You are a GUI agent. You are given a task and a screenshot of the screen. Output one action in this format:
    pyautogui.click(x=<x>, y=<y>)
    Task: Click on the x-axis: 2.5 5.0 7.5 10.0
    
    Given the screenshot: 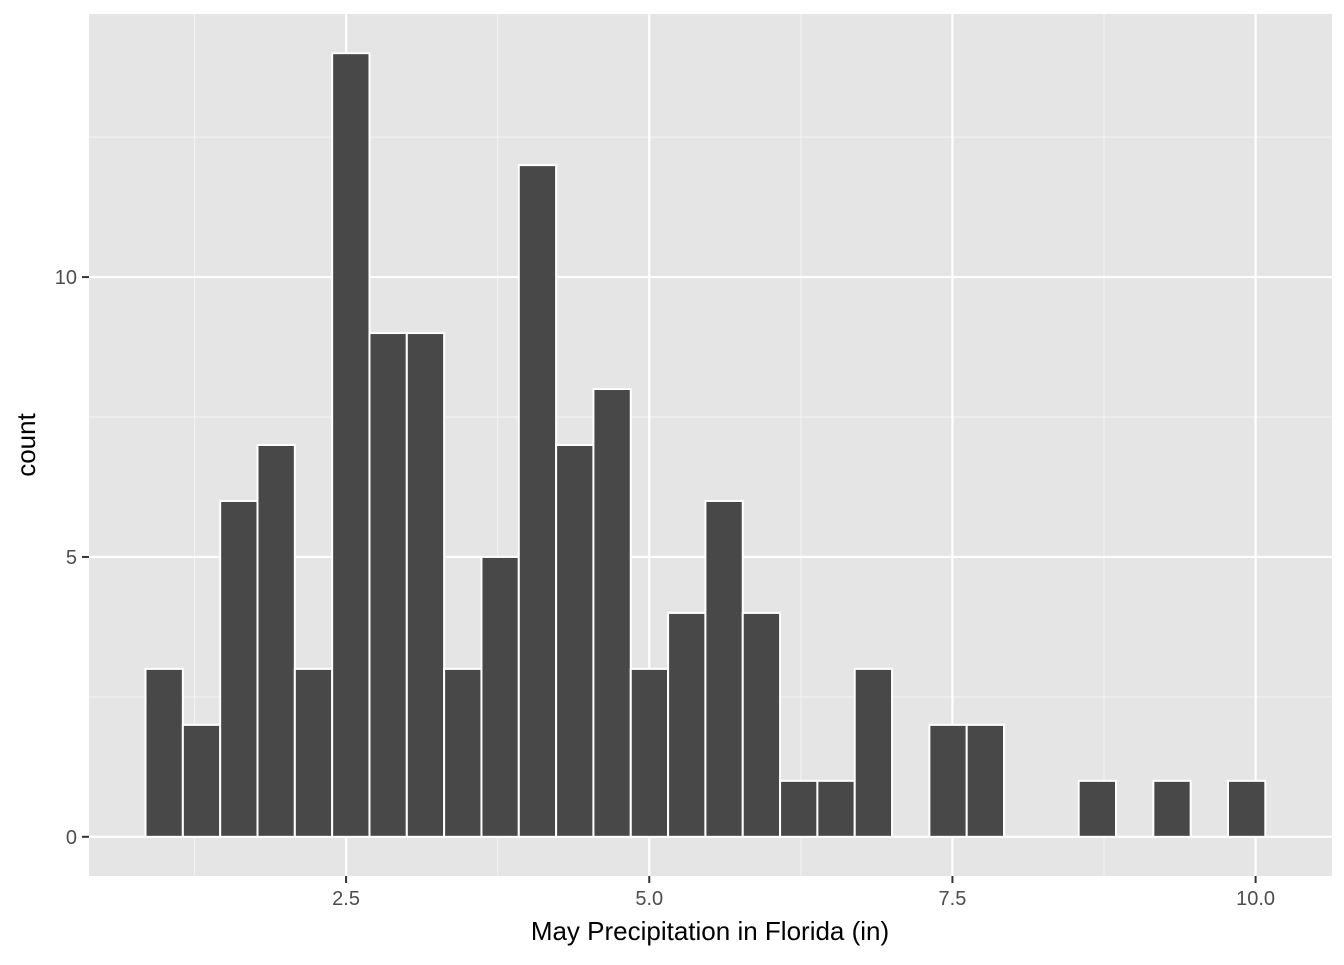 What is the action you would take?
    pyautogui.click(x=803, y=893)
    